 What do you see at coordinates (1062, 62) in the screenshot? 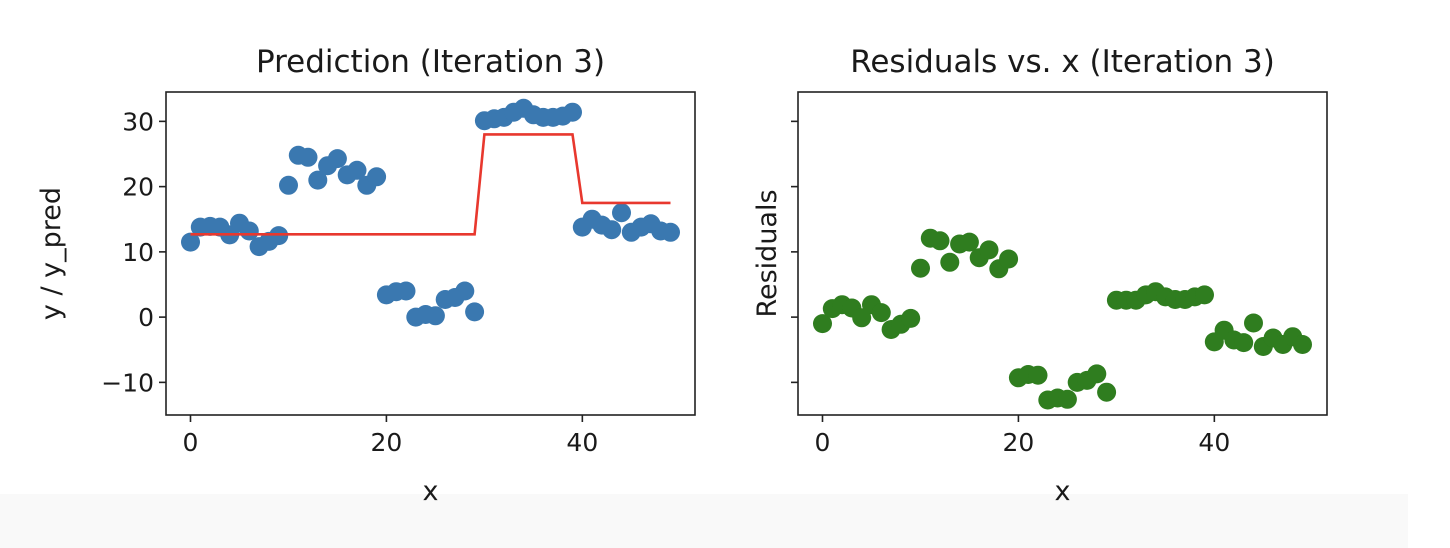
I see `chart-title: Residuals vs. x (Iteration 3)` at bounding box center [1062, 62].